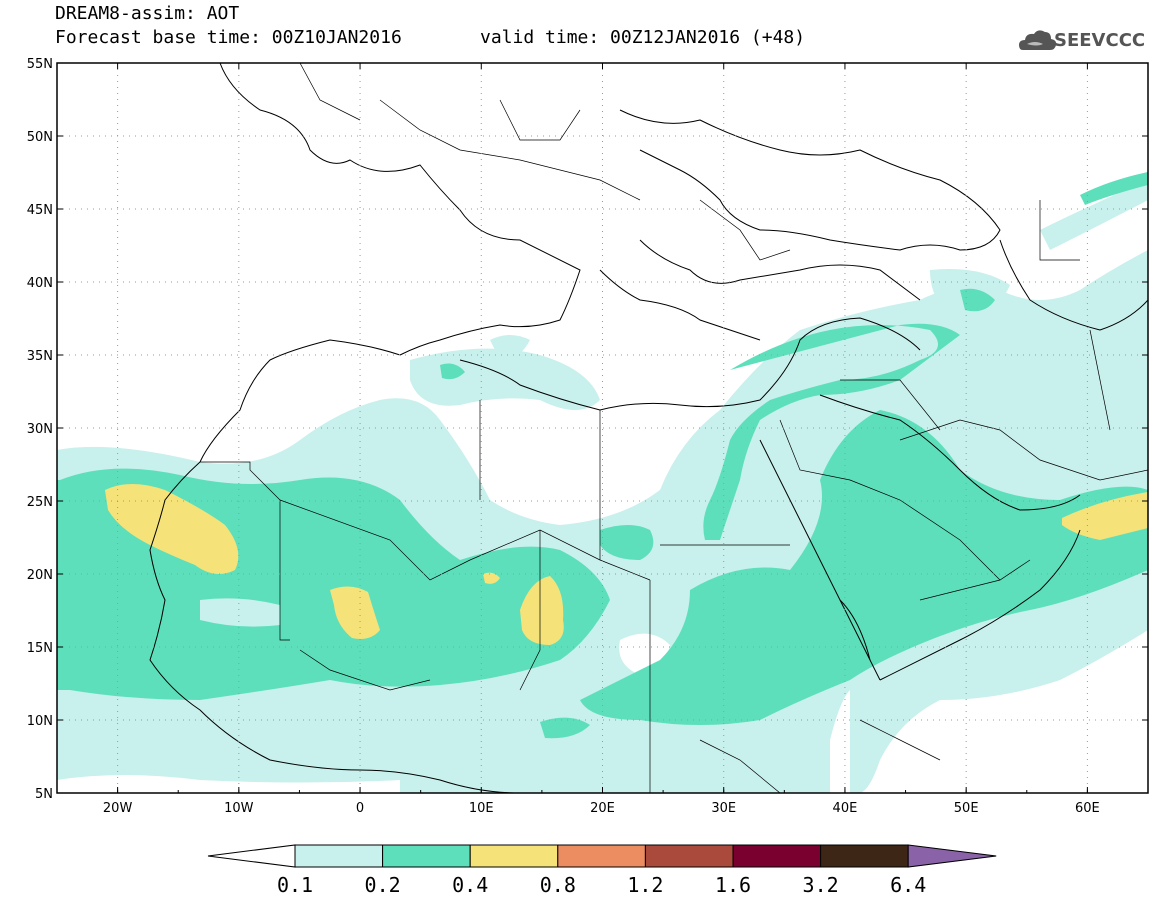  Describe the element at coordinates (44, 794) in the screenshot. I see `lat-tick-label: 5N` at that location.